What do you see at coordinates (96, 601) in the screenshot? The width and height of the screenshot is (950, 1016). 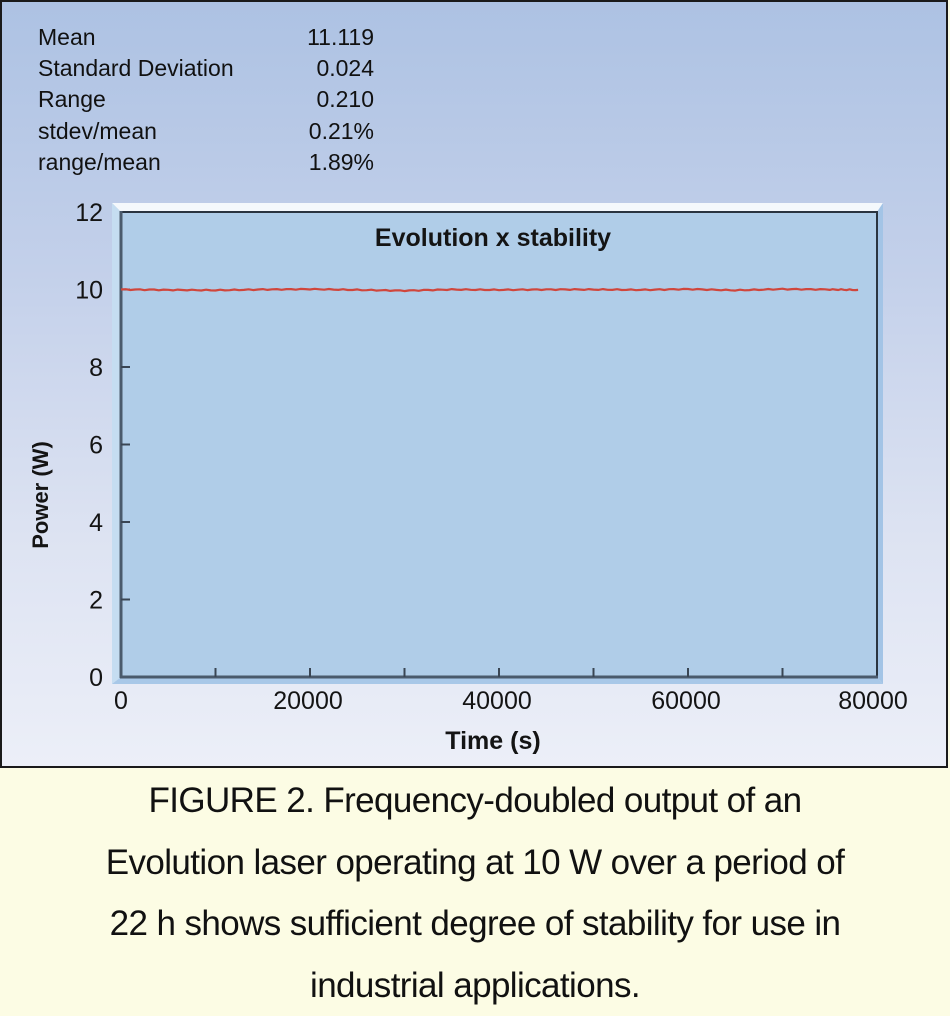 I see `y-tick-label: 2` at bounding box center [96, 601].